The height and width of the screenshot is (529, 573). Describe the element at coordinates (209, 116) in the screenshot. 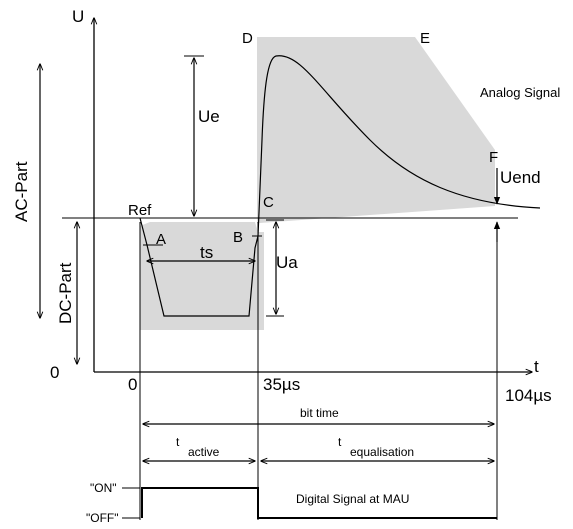

I see `ue-label: Ue` at that location.